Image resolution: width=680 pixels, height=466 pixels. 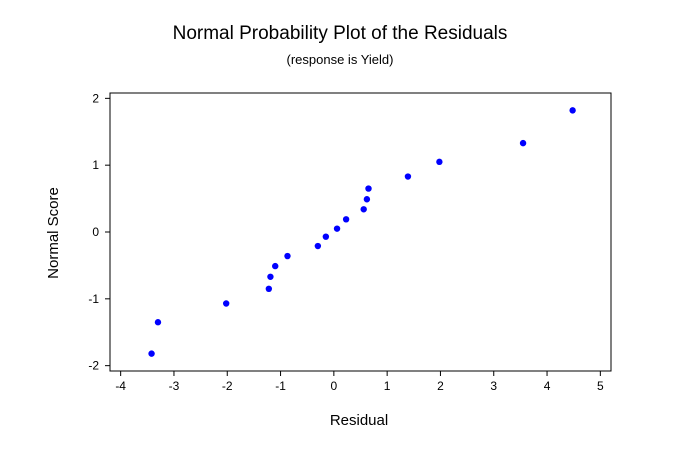 What do you see at coordinates (340, 33) in the screenshot?
I see `chart-title: Normal Probability Plot of the Residuals` at bounding box center [340, 33].